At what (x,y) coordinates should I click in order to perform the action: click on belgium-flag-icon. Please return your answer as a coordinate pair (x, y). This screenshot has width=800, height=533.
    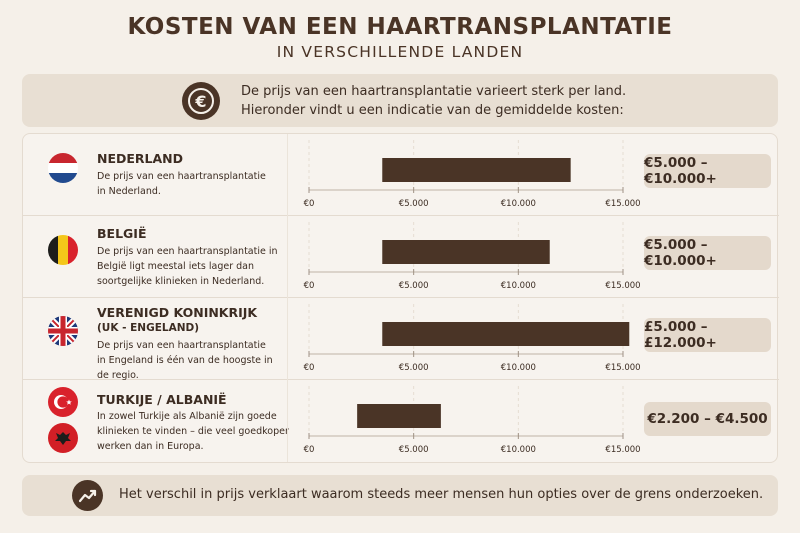
    Looking at the image, I should click on (63, 250).